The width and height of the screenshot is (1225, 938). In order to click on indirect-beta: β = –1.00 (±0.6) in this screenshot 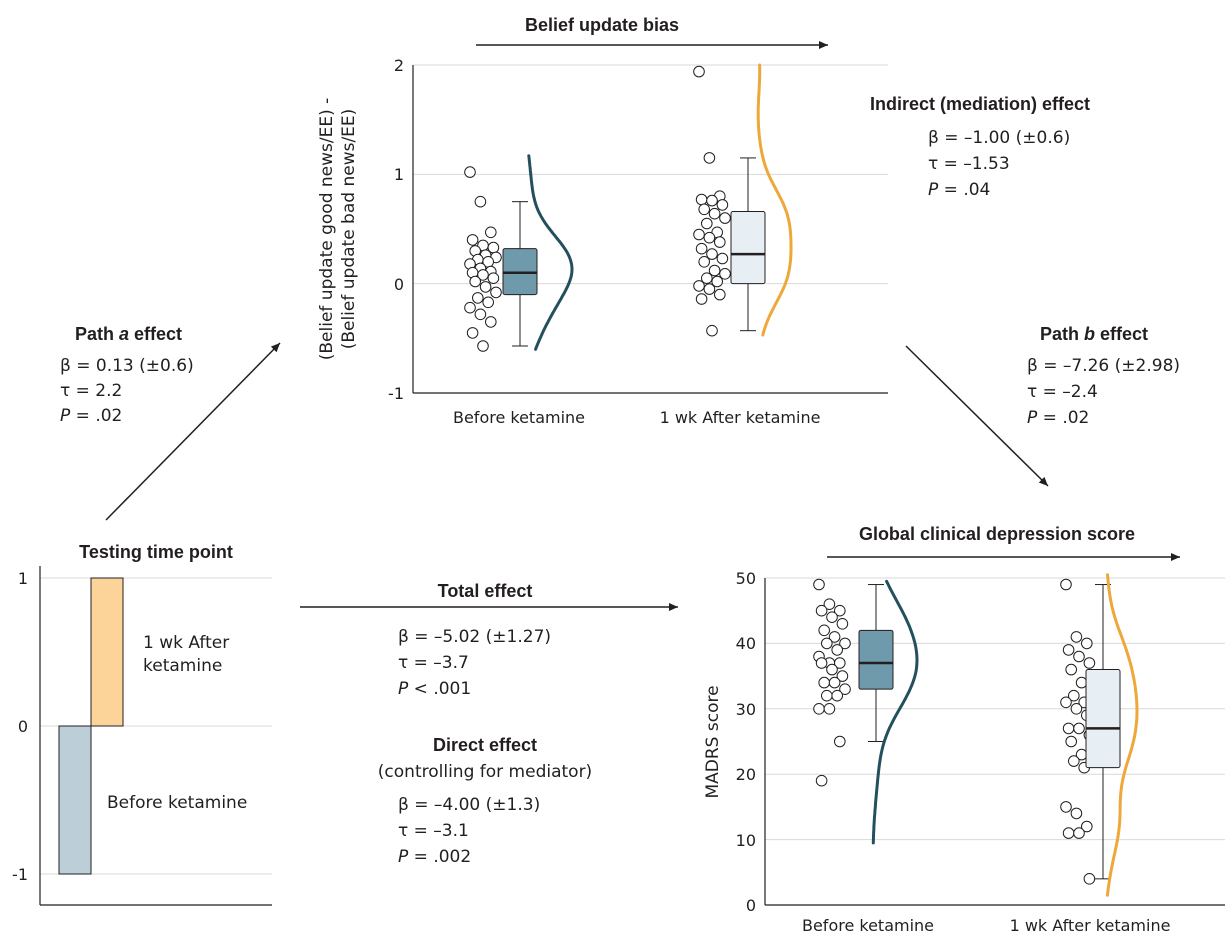, I will do `click(999, 138)`.